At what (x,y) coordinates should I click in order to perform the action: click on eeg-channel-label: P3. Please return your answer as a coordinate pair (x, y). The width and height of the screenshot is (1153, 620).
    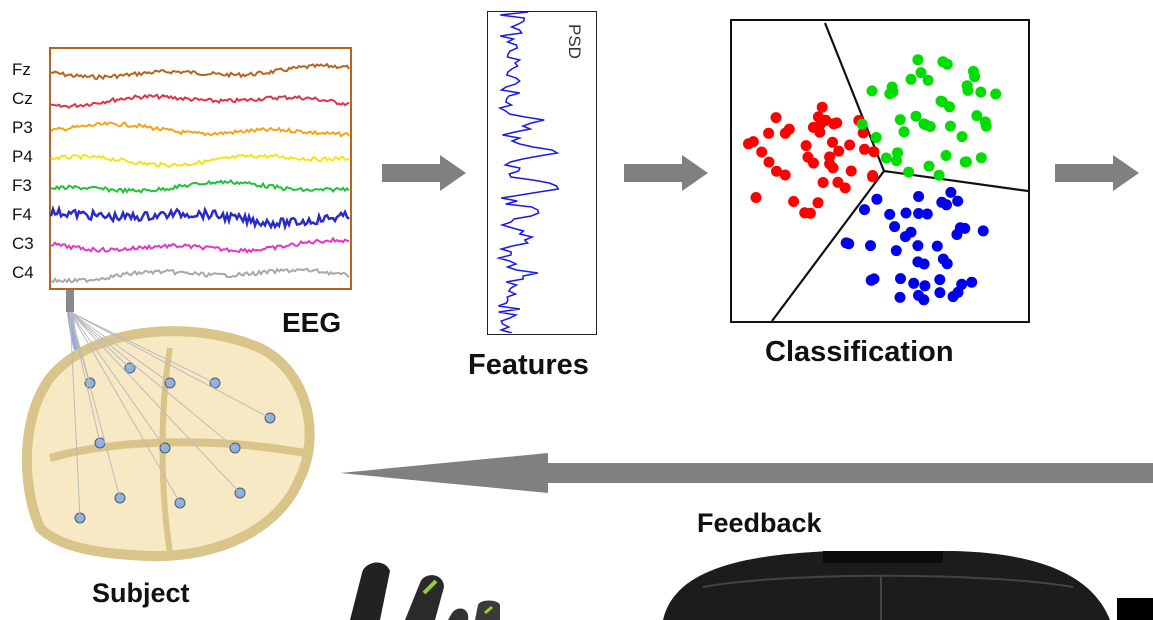
    Looking at the image, I should click on (22, 127).